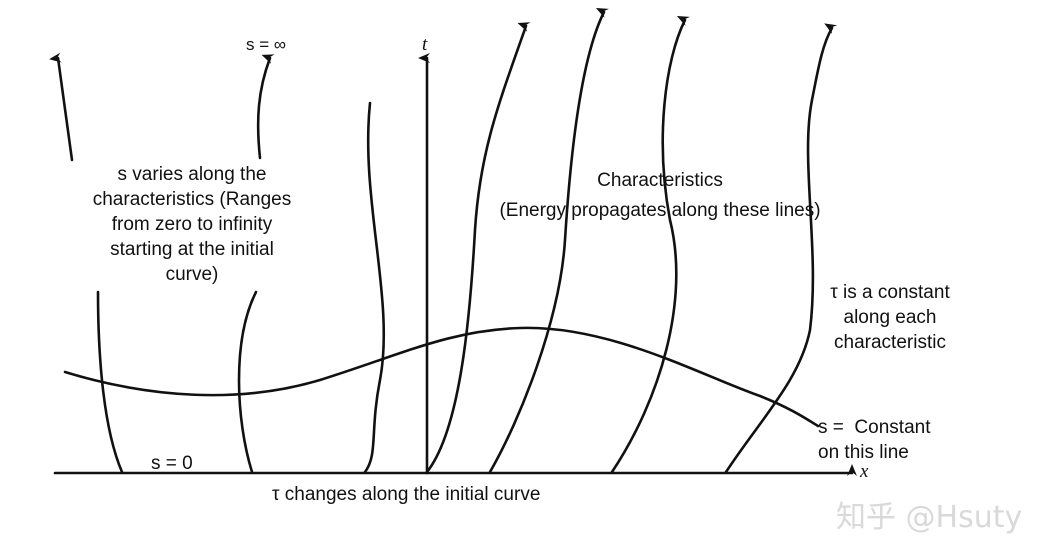 The image size is (1044, 558). What do you see at coordinates (660, 180) in the screenshot?
I see `characteristics-title: Characteristics` at bounding box center [660, 180].